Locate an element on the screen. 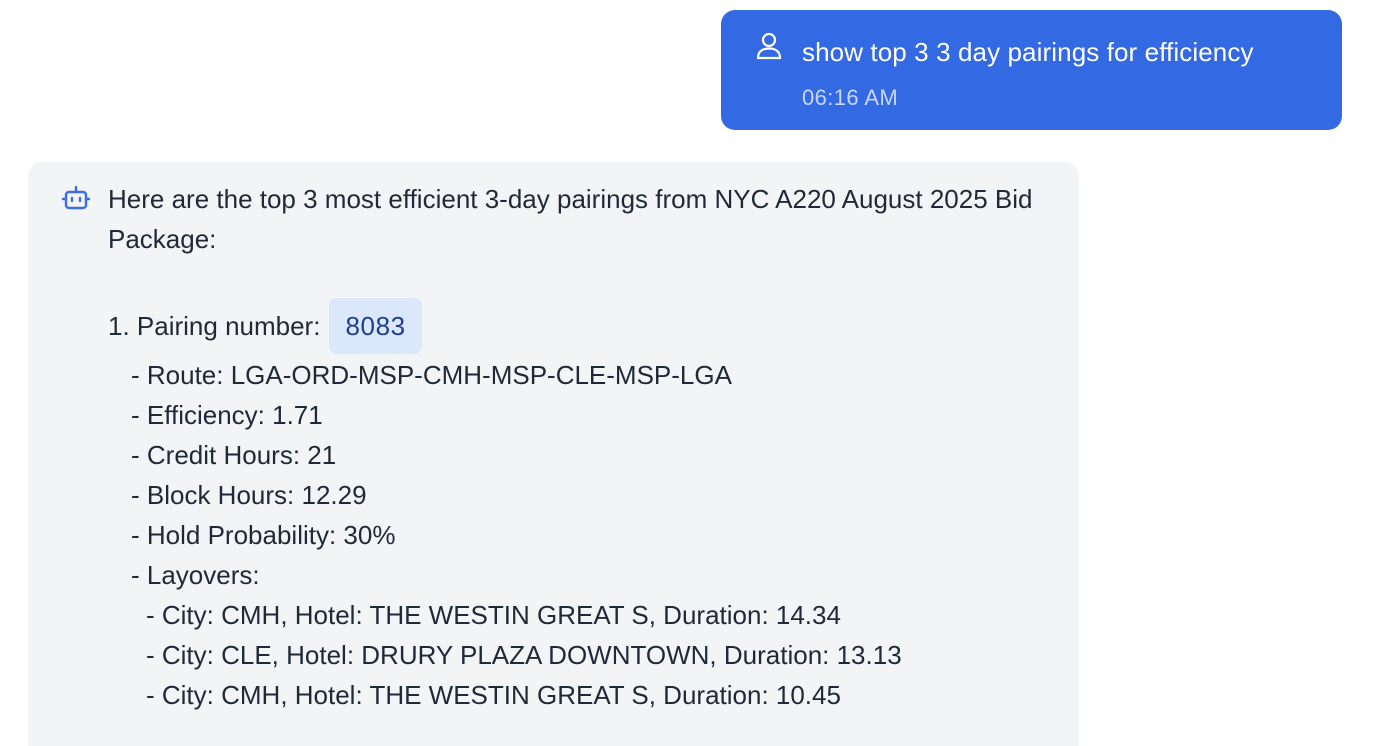 This screenshot has height=746, width=1400. detail-credit-hours: - Credit Hours: 21 is located at coordinates (234, 455).